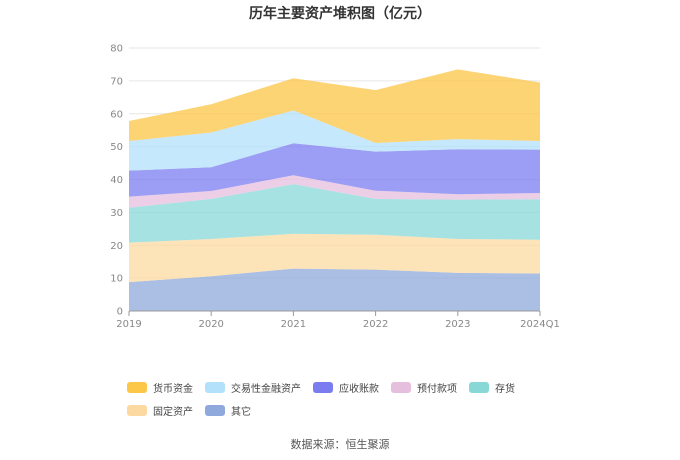 The image size is (680, 460). What do you see at coordinates (173, 389) in the screenshot?
I see `legend-label: 货币资金` at bounding box center [173, 389].